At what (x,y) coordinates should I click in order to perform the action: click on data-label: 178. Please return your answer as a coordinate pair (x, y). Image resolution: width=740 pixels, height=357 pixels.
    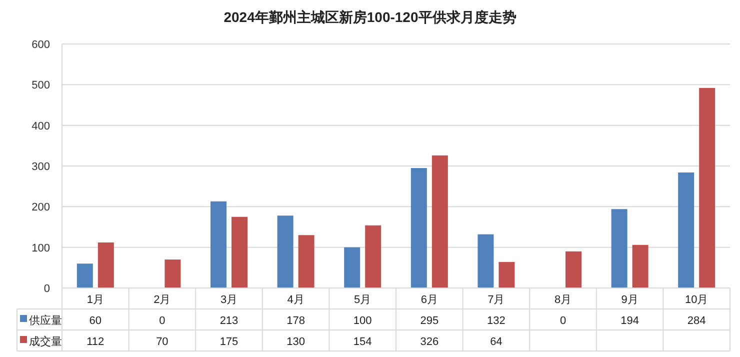
    Looking at the image, I should click on (295, 321).